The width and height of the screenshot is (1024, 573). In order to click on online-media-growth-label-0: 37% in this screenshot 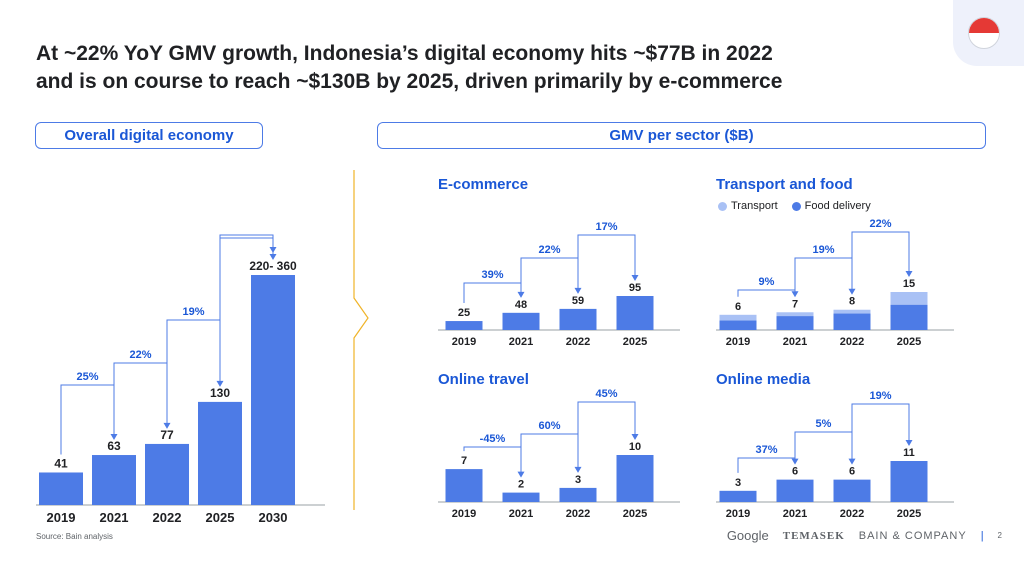, I will do `click(766, 450)`.